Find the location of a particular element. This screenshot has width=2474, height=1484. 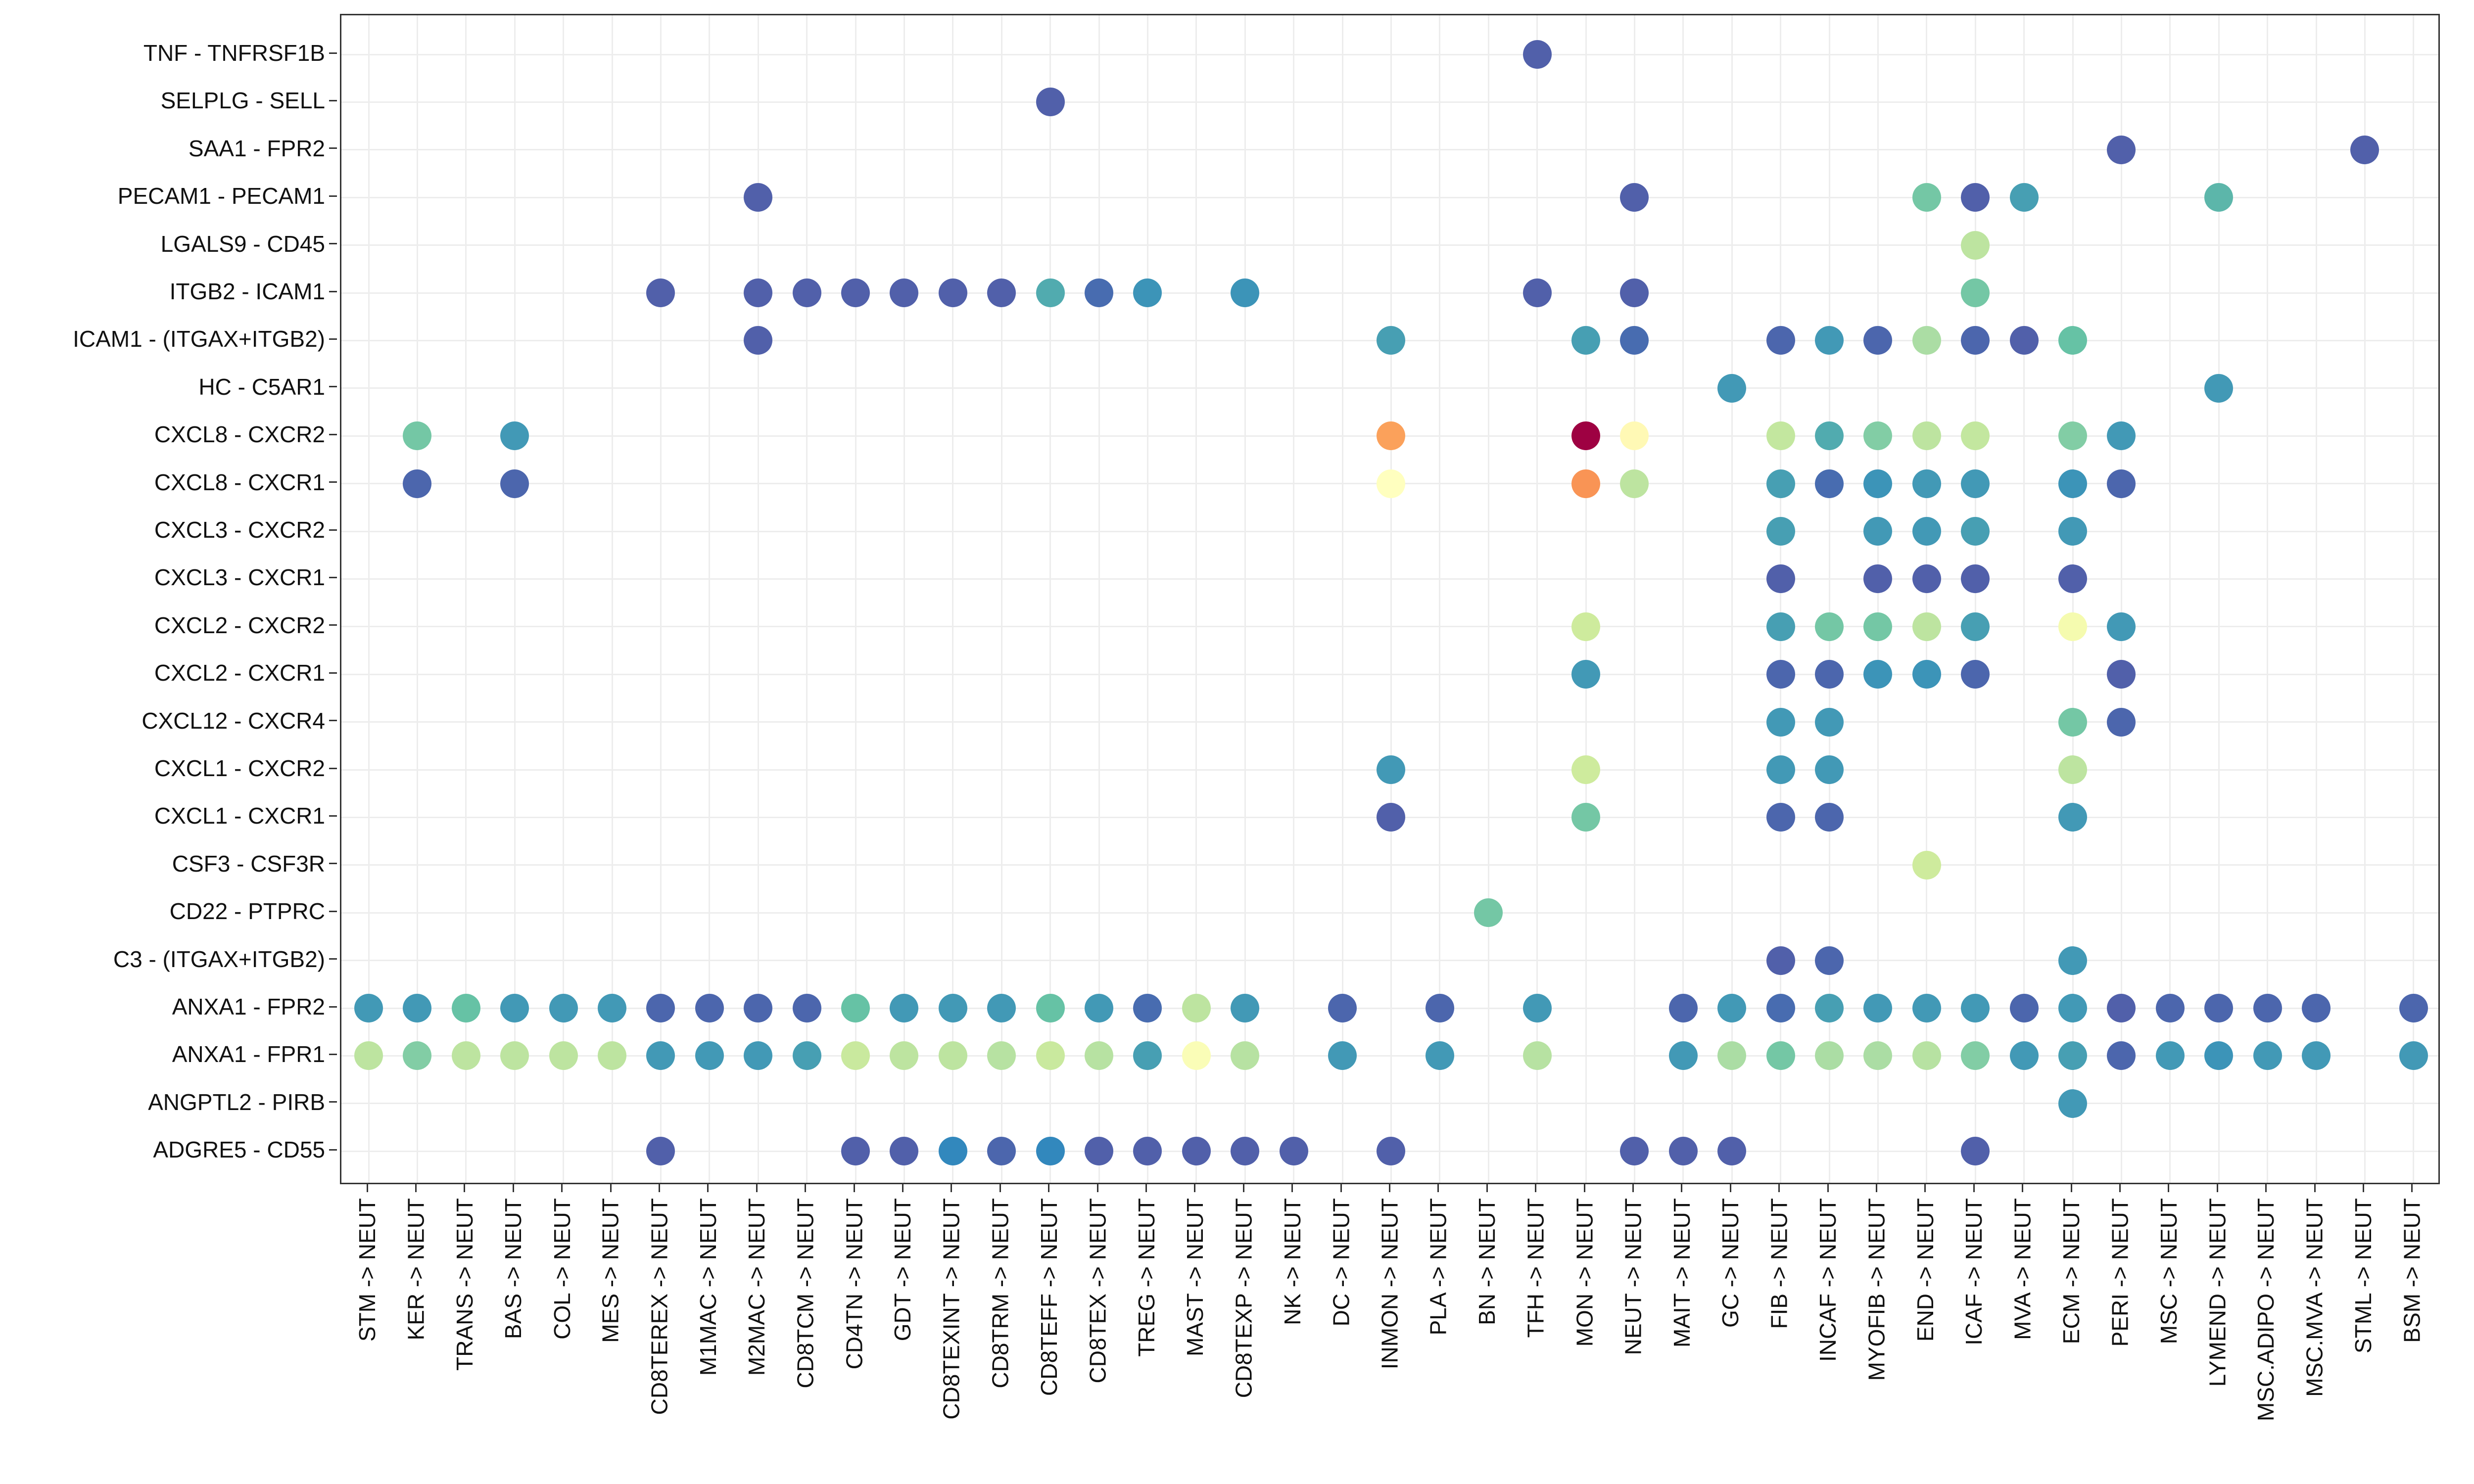

x-axis-label: FIB -> NEUT is located at coordinates (1779, 1263).